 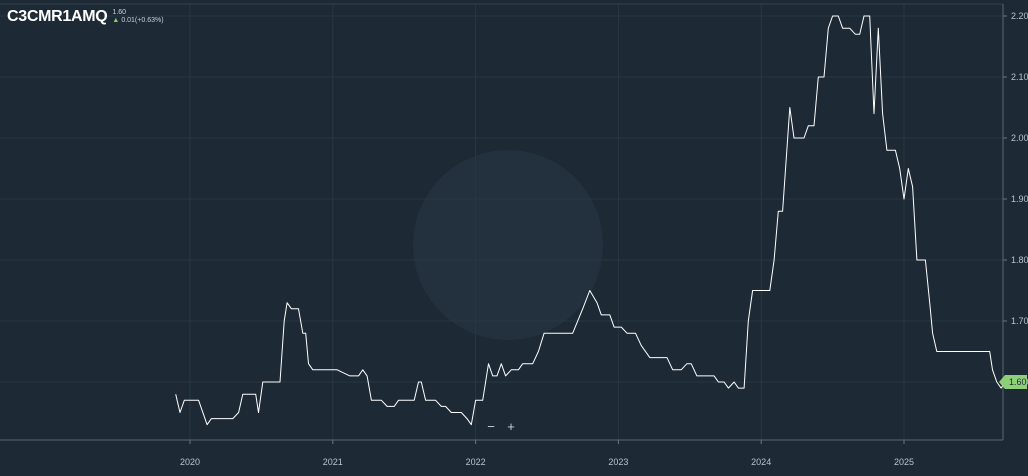 What do you see at coordinates (142, 20) in the screenshot?
I see `price-change-value: 0.01(+0.63%)` at bounding box center [142, 20].